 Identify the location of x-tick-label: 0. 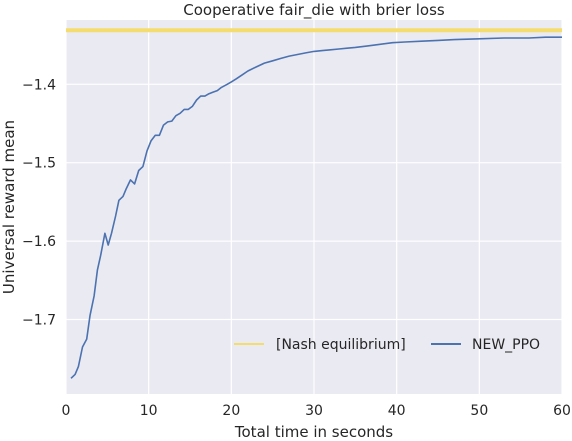
(66, 411).